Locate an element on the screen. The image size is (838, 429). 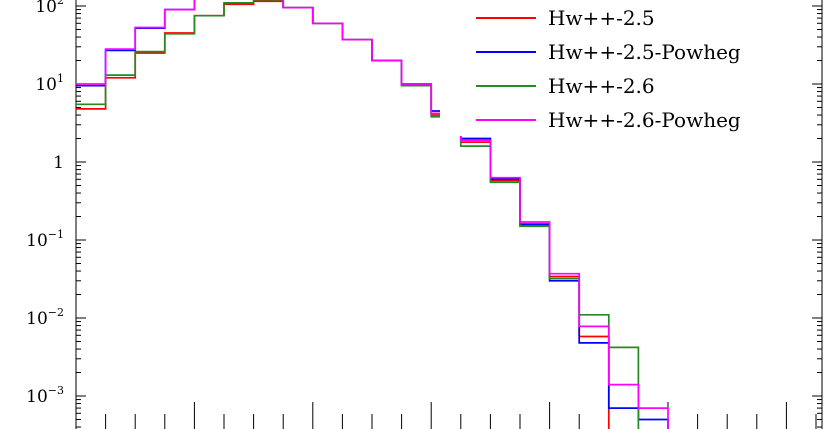
legend-label: Hw++-2.5 is located at coordinates (601, 18).